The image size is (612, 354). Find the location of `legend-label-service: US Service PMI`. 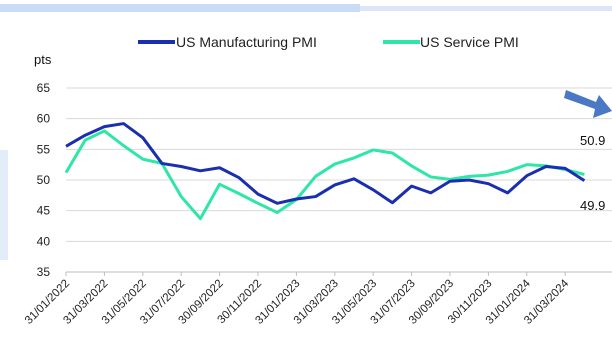

legend-label-service: US Service PMI is located at coordinates (469, 42).